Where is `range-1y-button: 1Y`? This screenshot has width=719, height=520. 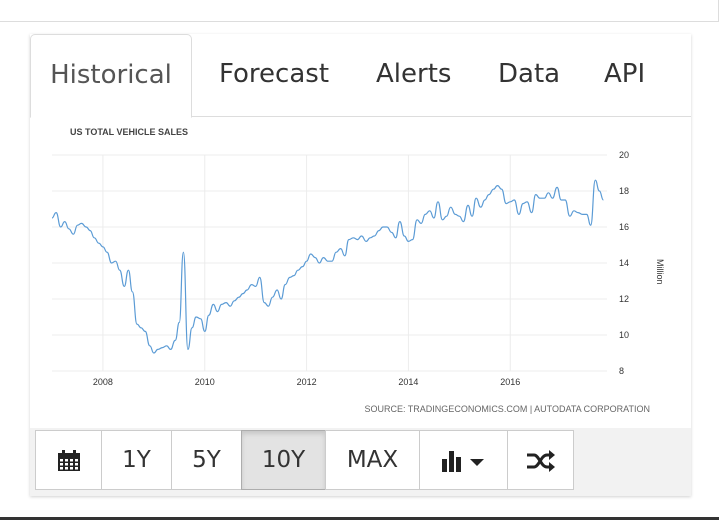 range-1y-button: 1Y is located at coordinates (136, 460).